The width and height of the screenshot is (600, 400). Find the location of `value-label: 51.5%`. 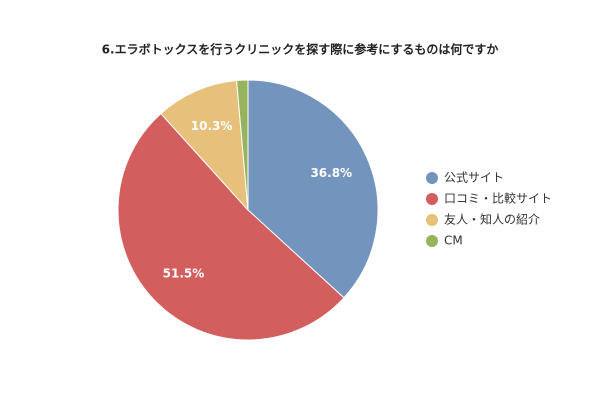

value-label: 51.5% is located at coordinates (184, 274).